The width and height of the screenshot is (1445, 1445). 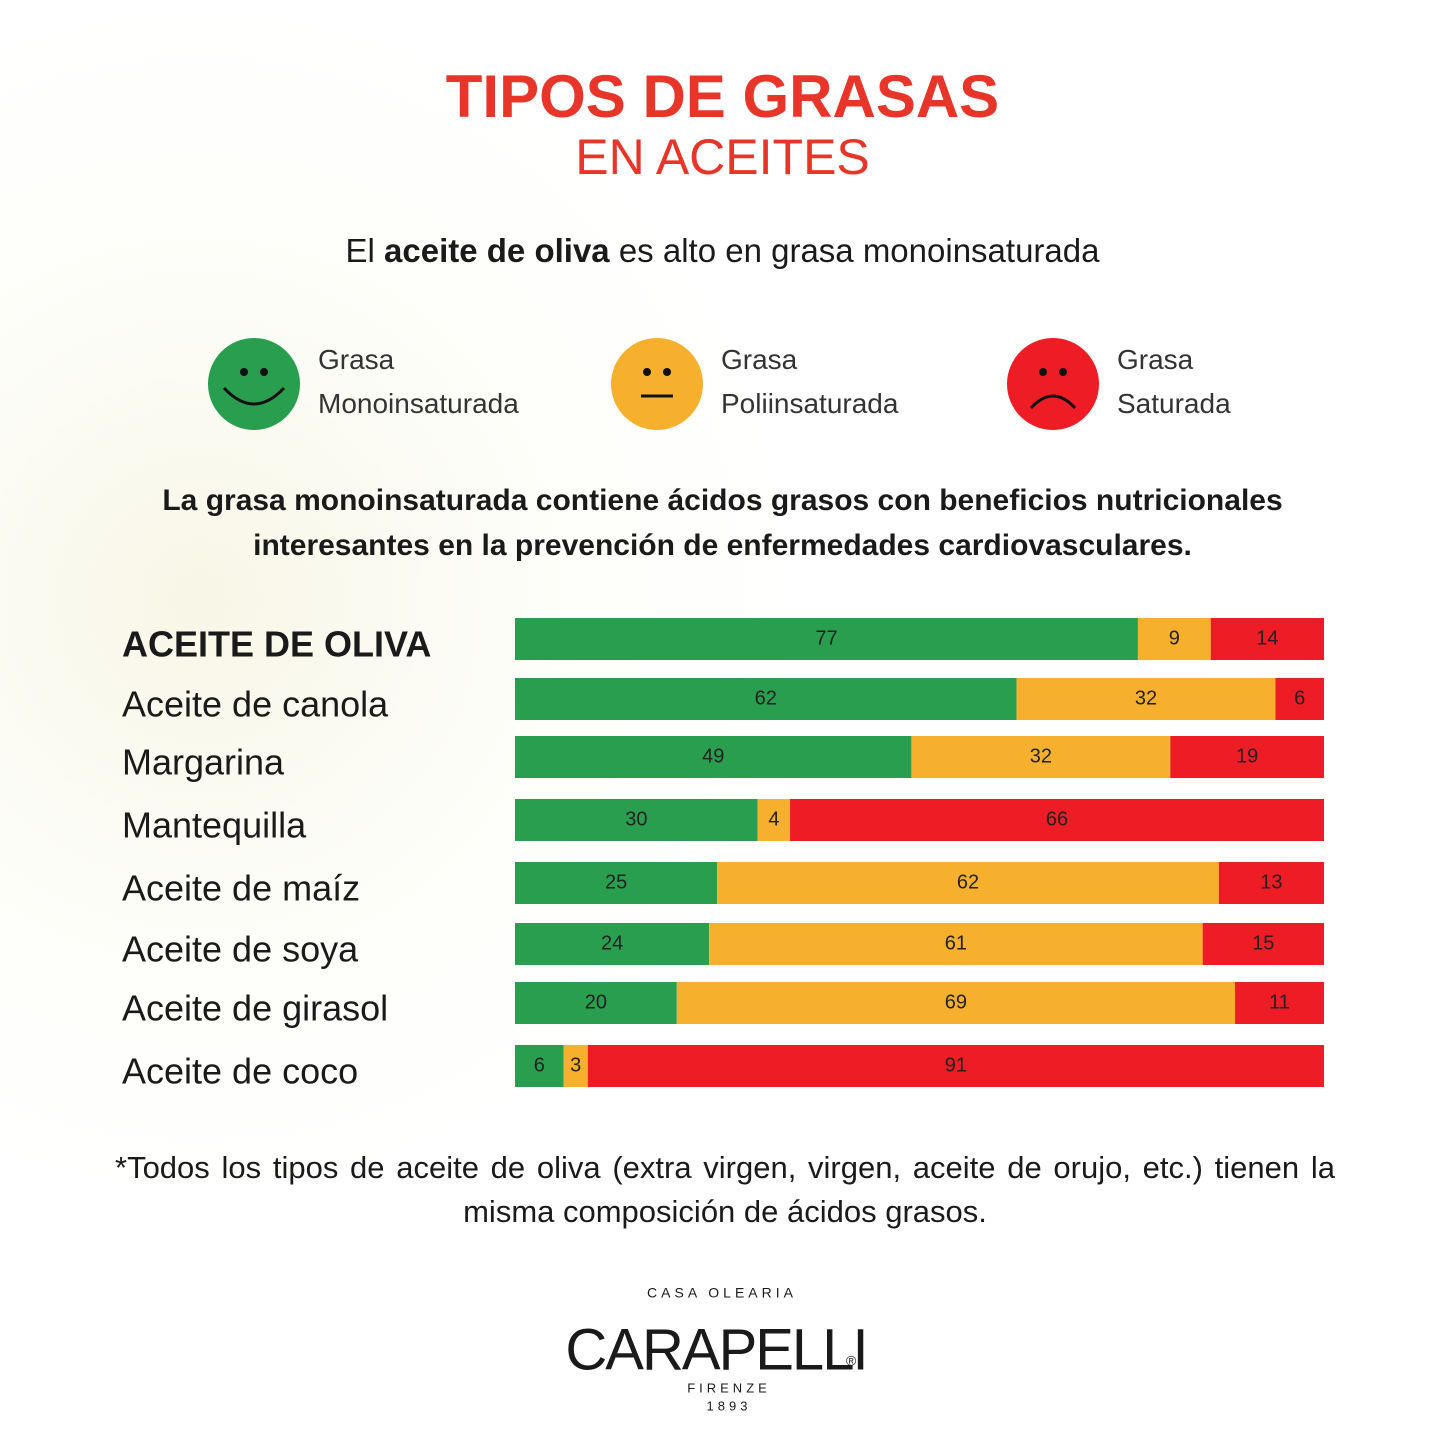 I want to click on subtitle: EN ACEITES, so click(x=722, y=157).